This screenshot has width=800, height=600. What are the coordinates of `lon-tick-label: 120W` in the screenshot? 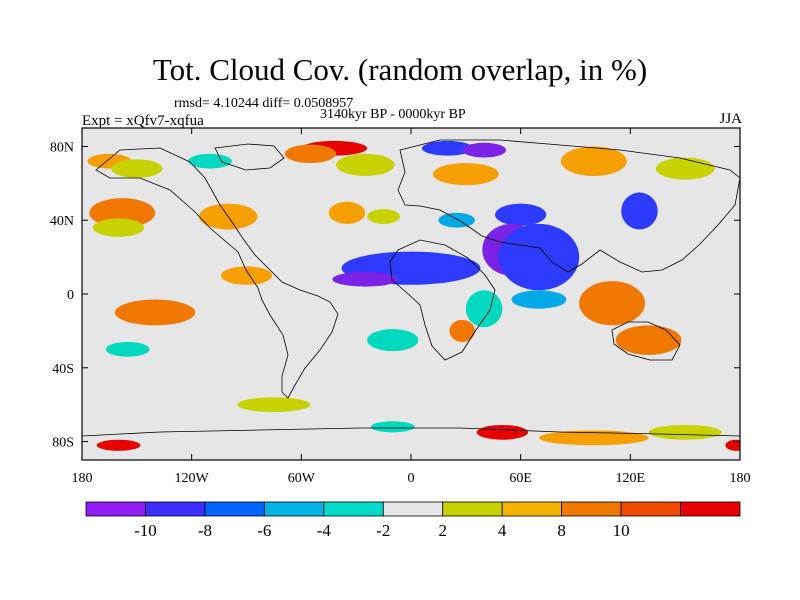 It's located at (192, 478).